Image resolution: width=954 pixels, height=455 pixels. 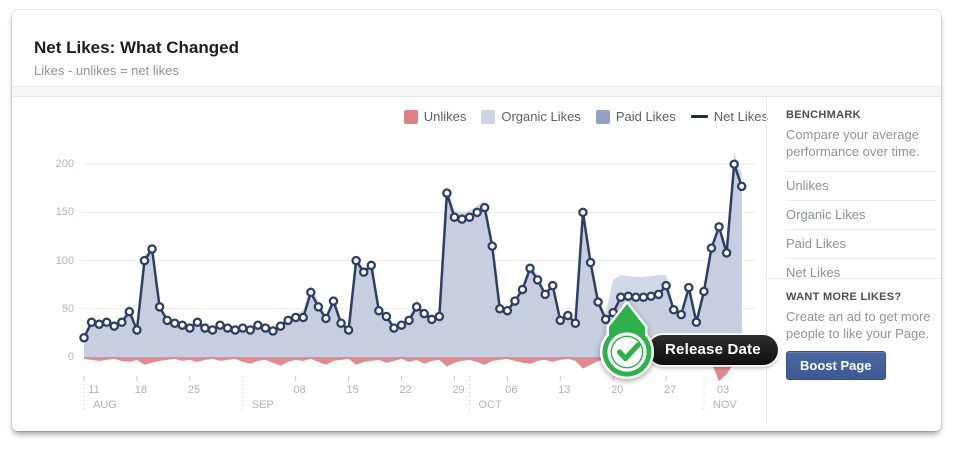 What do you see at coordinates (861, 272) in the screenshot?
I see `benchmark-item-net-likes: Net Likes` at bounding box center [861, 272].